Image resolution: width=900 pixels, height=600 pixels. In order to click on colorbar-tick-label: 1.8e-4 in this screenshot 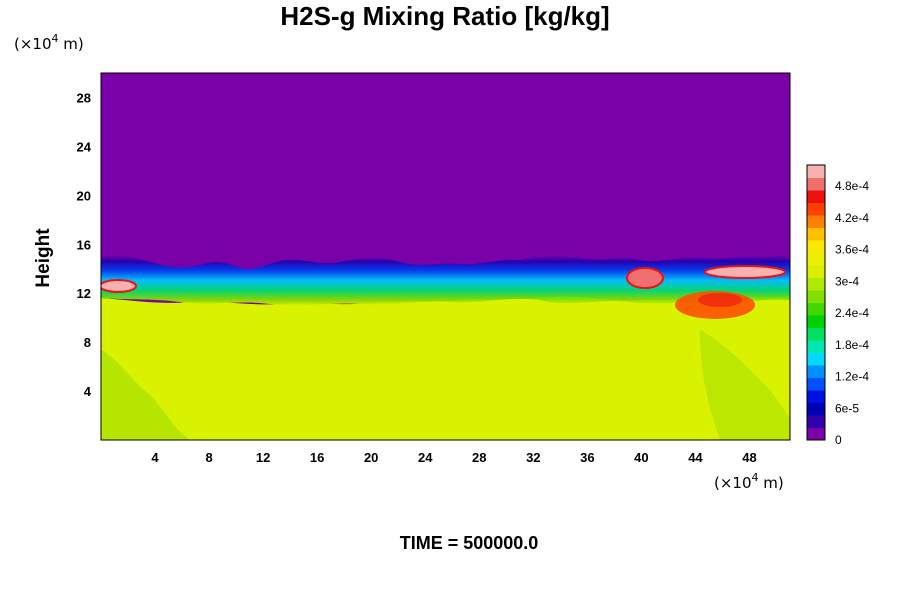, I will do `click(852, 345)`.